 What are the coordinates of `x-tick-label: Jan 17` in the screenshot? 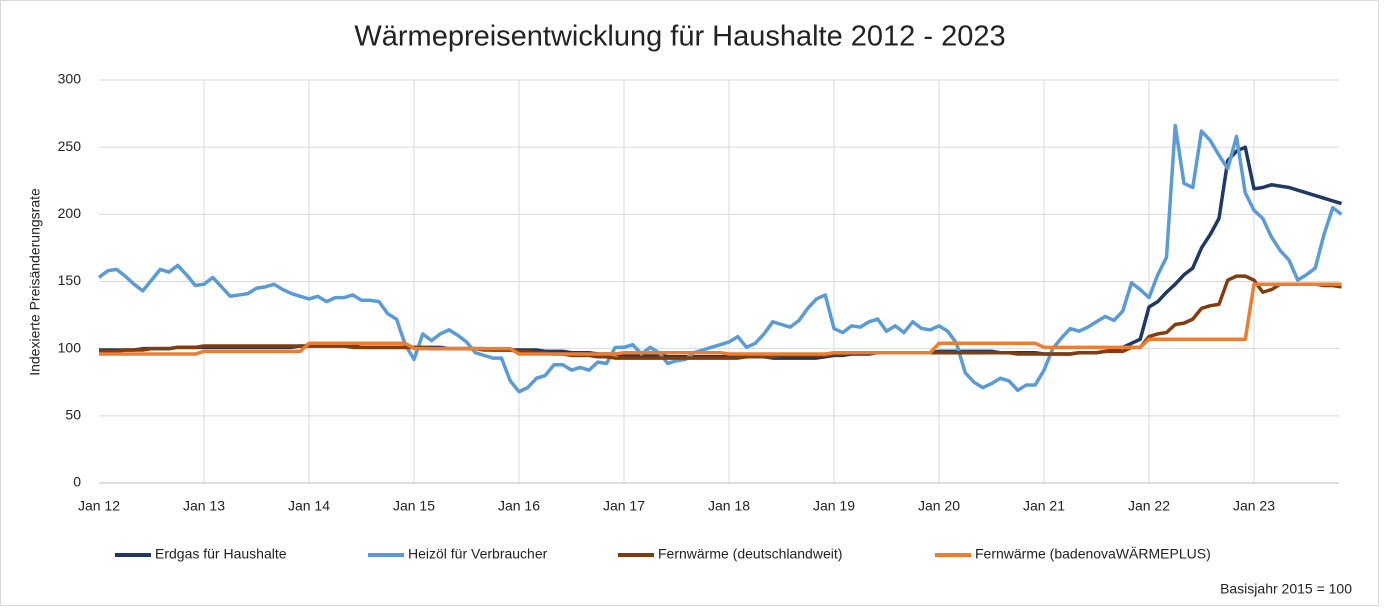 It's located at (624, 506).